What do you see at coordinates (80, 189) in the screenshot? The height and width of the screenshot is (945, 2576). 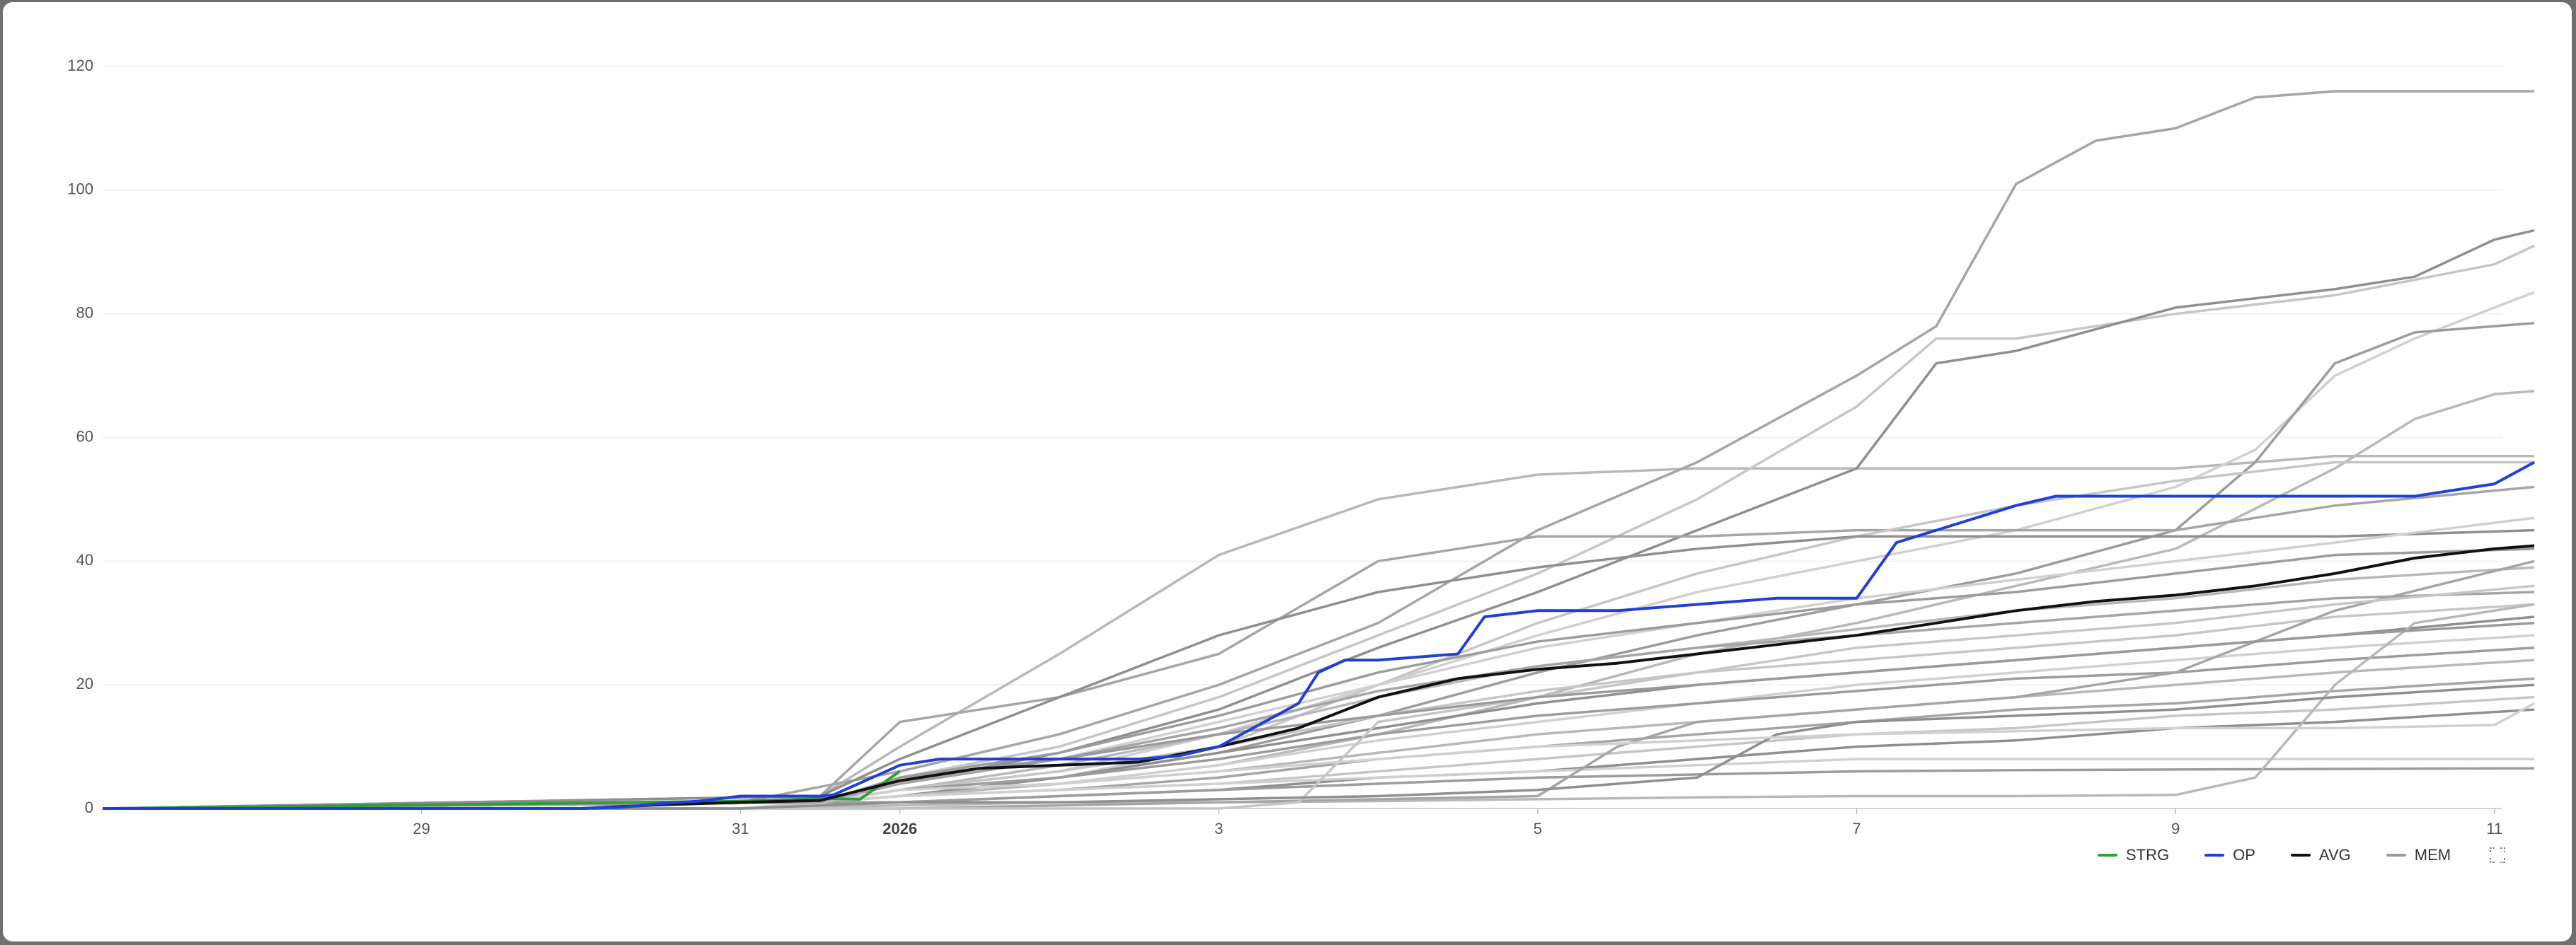 I see `y-tick-label: 100` at bounding box center [80, 189].